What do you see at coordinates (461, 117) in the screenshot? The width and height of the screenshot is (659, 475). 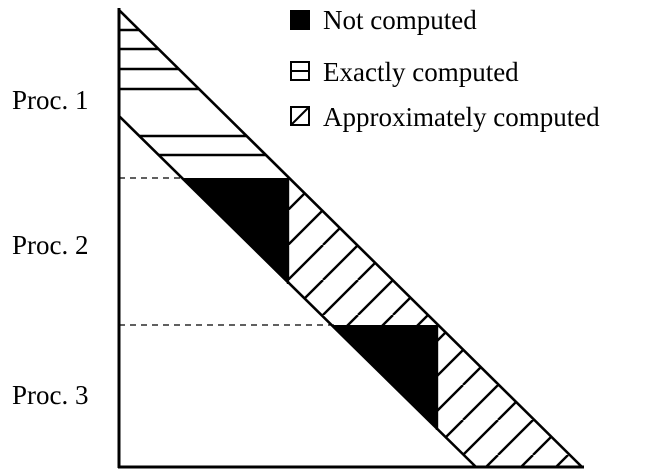 I see `legend-approx-label: Approximately computed` at bounding box center [461, 117].